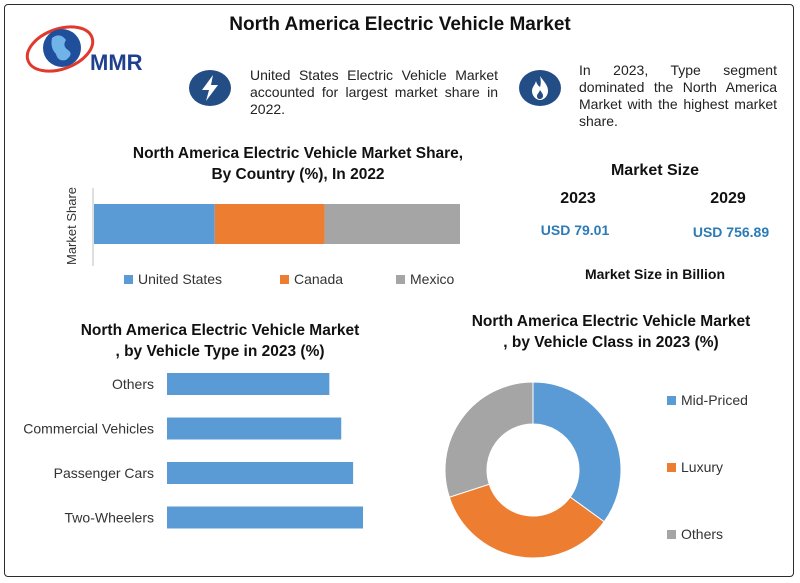  Describe the element at coordinates (671, 400) in the screenshot. I see `donut-legend-swatch-mid-priced` at that location.